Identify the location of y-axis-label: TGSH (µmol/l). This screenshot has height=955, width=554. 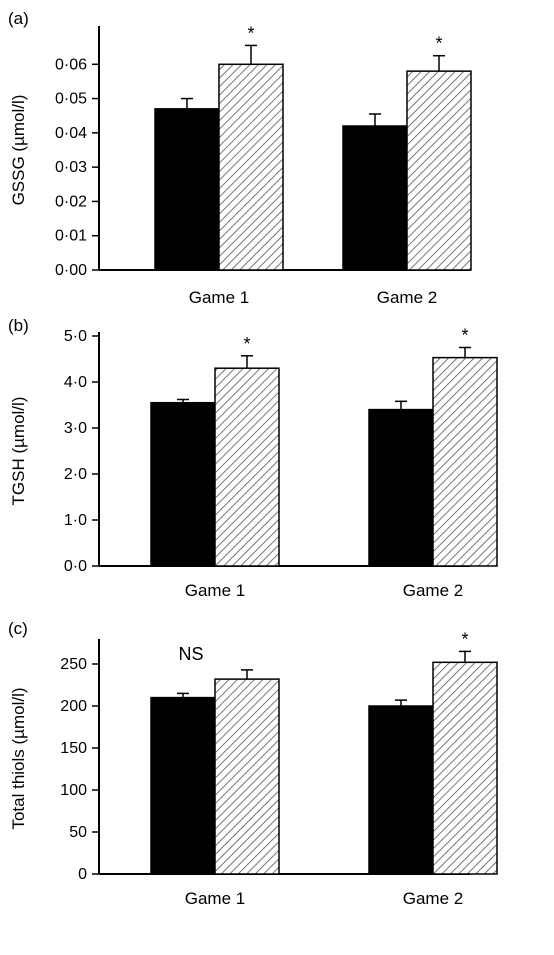
(18, 451).